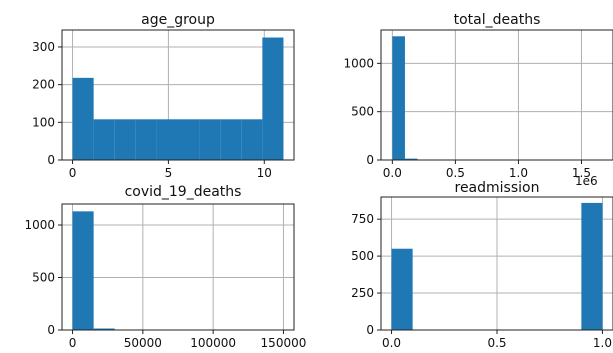 This screenshot has width=613, height=353. Describe the element at coordinates (586, 181) in the screenshot. I see `axis-offset-text: 1e6` at that location.